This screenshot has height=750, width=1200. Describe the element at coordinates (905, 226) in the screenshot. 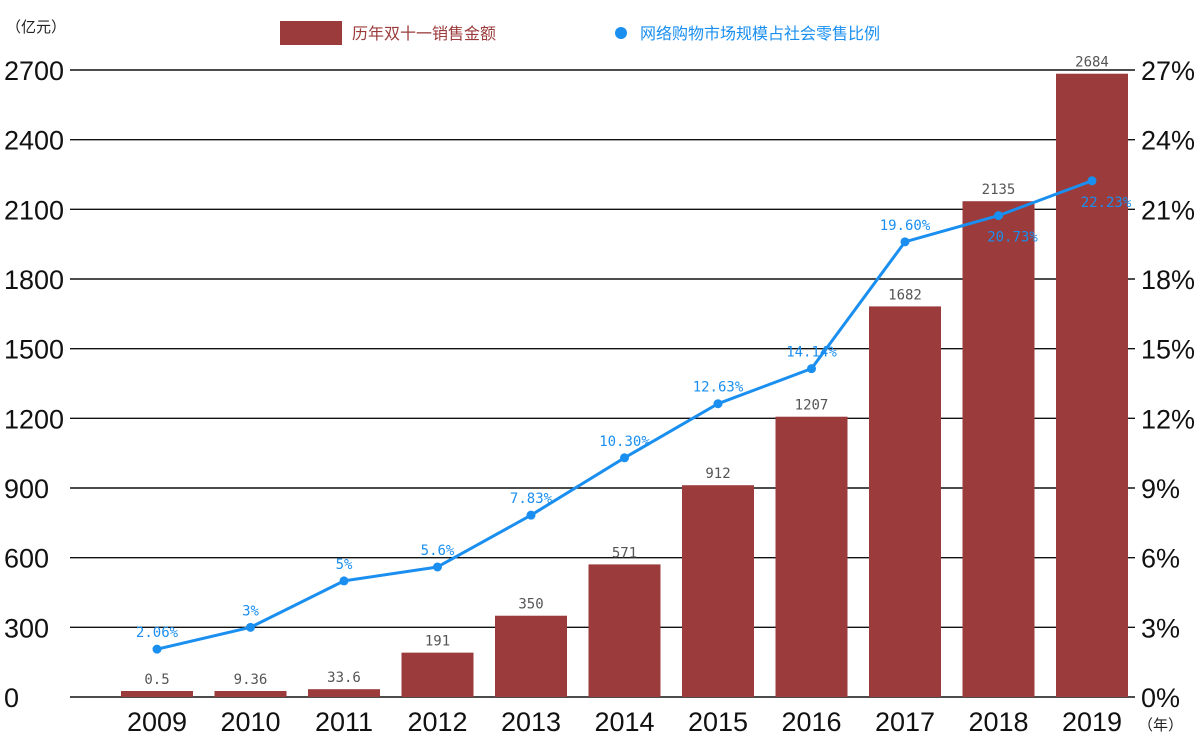

I see `ratio-value-label: 19.60%` at that location.